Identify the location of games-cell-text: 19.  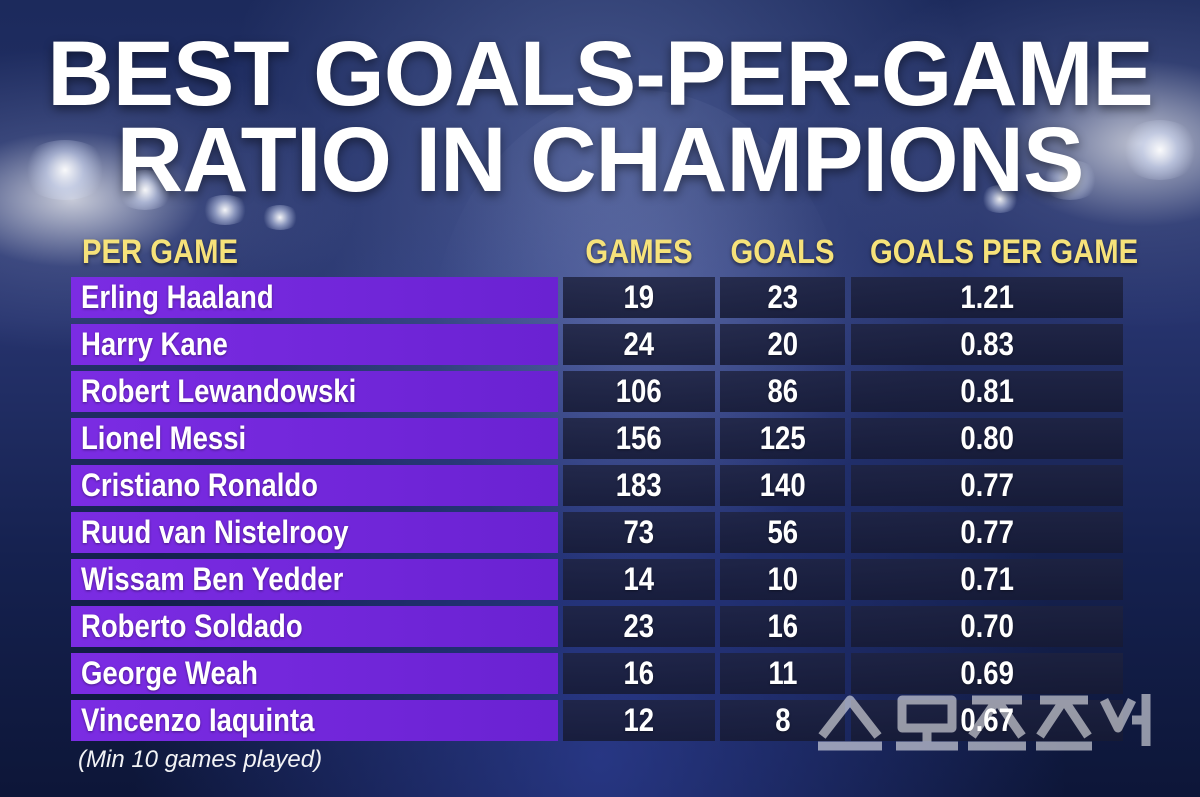
(639, 297).